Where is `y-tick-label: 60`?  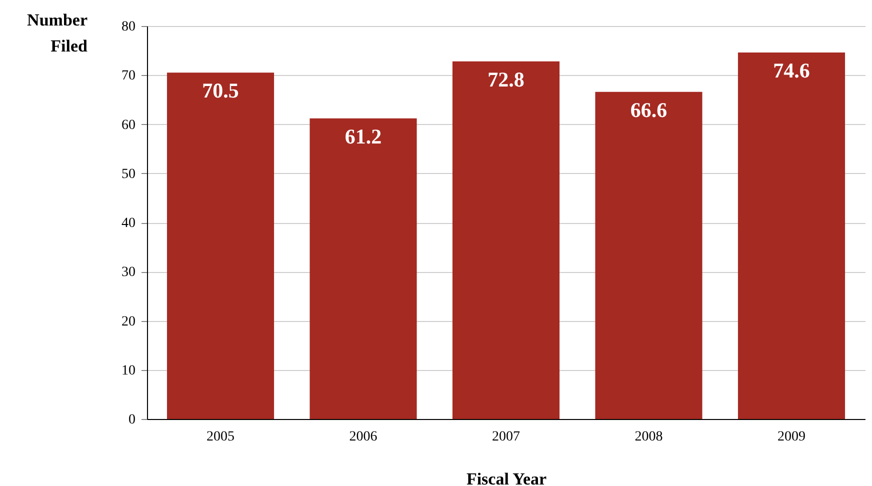 y-tick-label: 60 is located at coordinates (129, 125).